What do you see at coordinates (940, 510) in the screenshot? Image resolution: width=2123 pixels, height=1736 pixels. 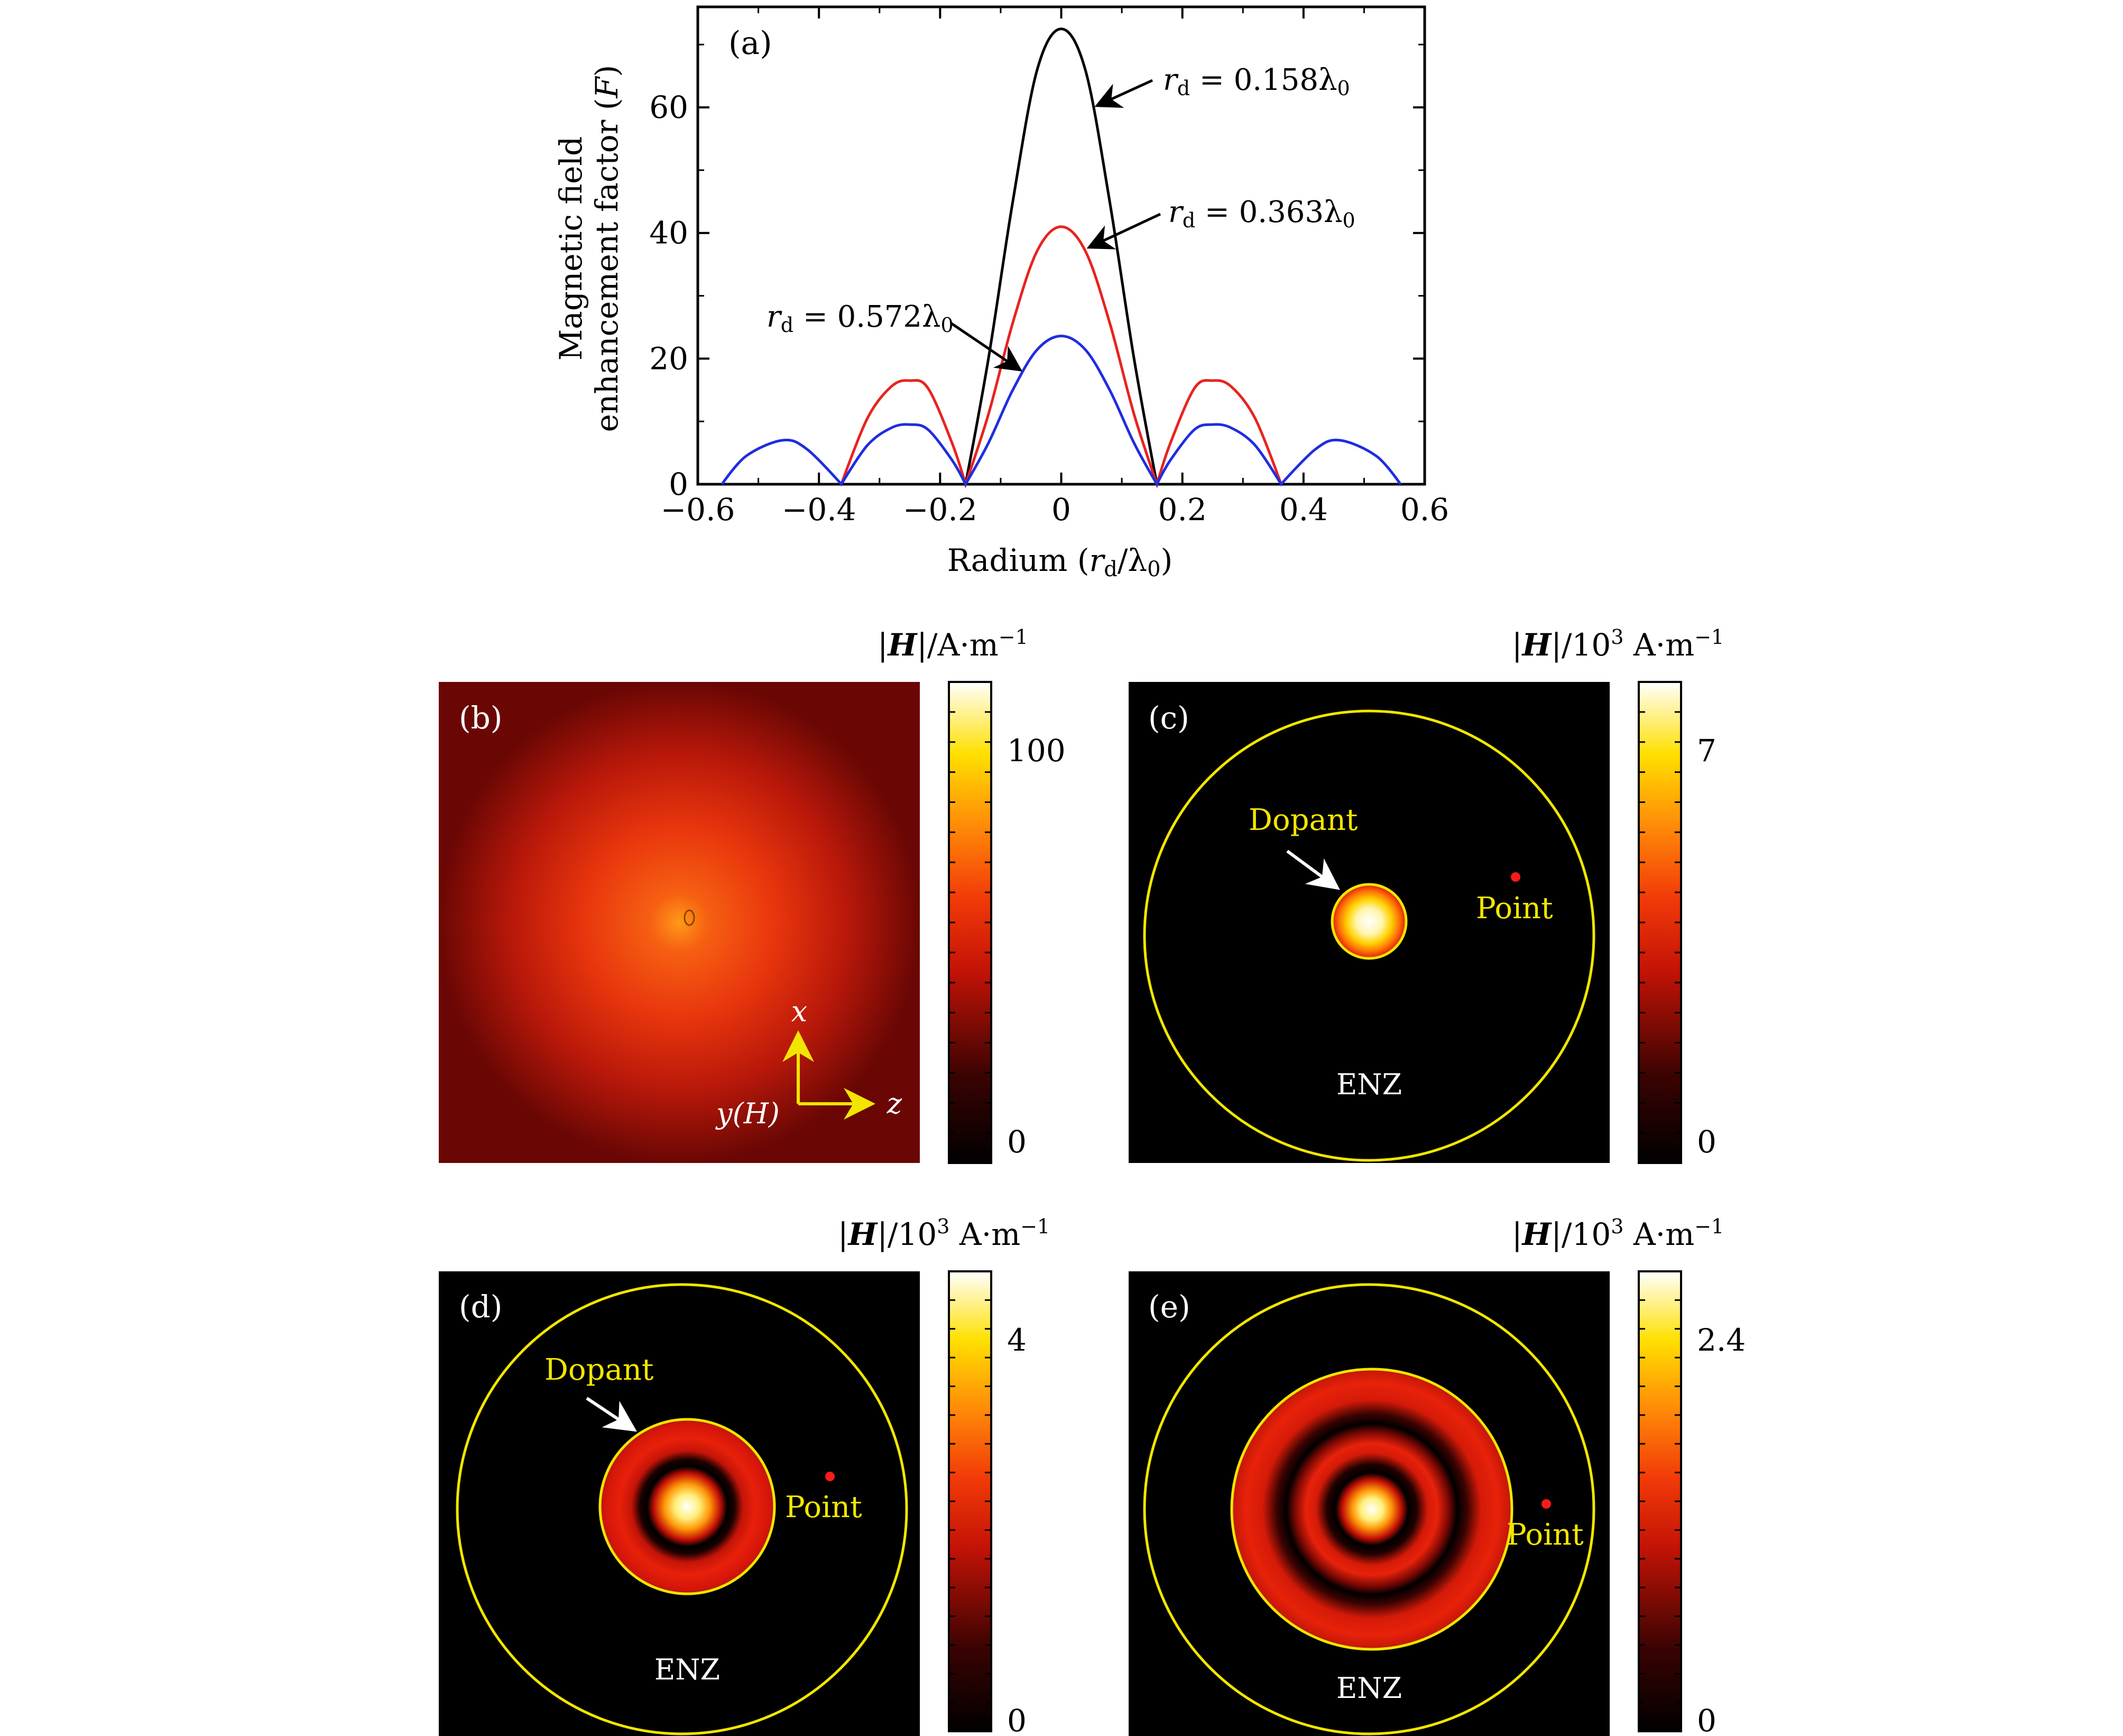 I see `x-tick-label: −0.2` at bounding box center [940, 510].